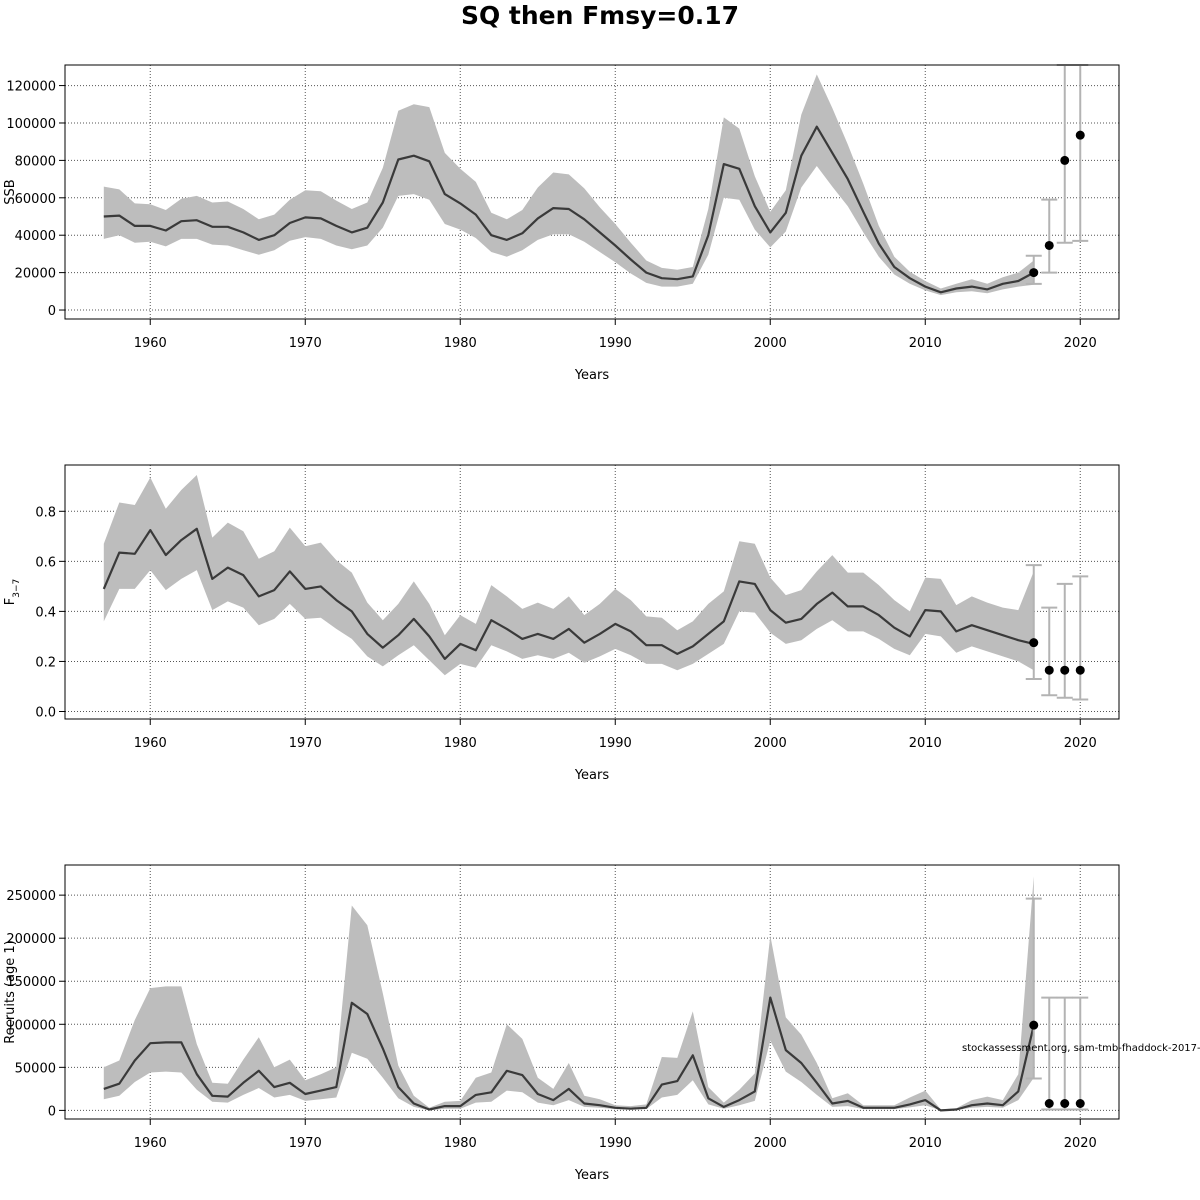  Describe the element at coordinates (45, 712) in the screenshot. I see `y-tick-label: 0.0` at that location.